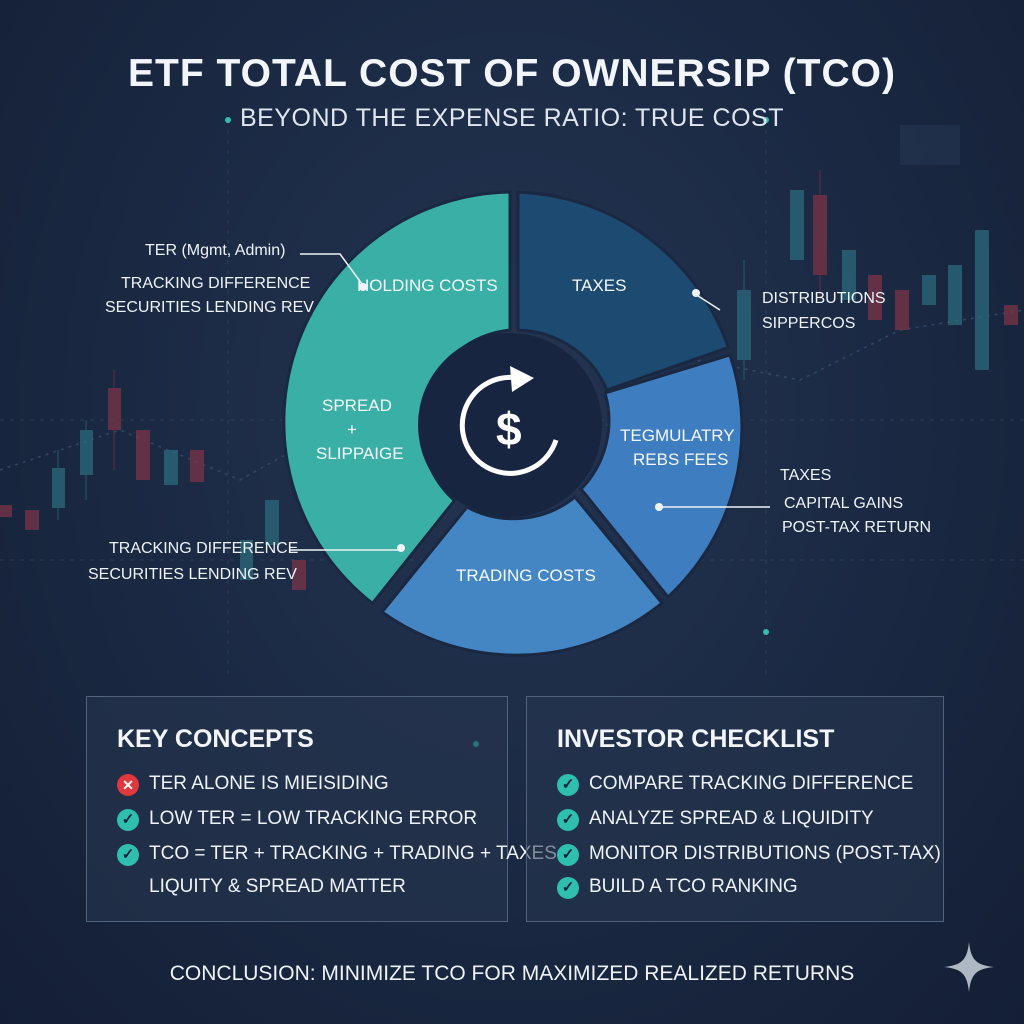 The image size is (1024, 1024). I want to click on dollar-cycle-icon, so click(509, 421).